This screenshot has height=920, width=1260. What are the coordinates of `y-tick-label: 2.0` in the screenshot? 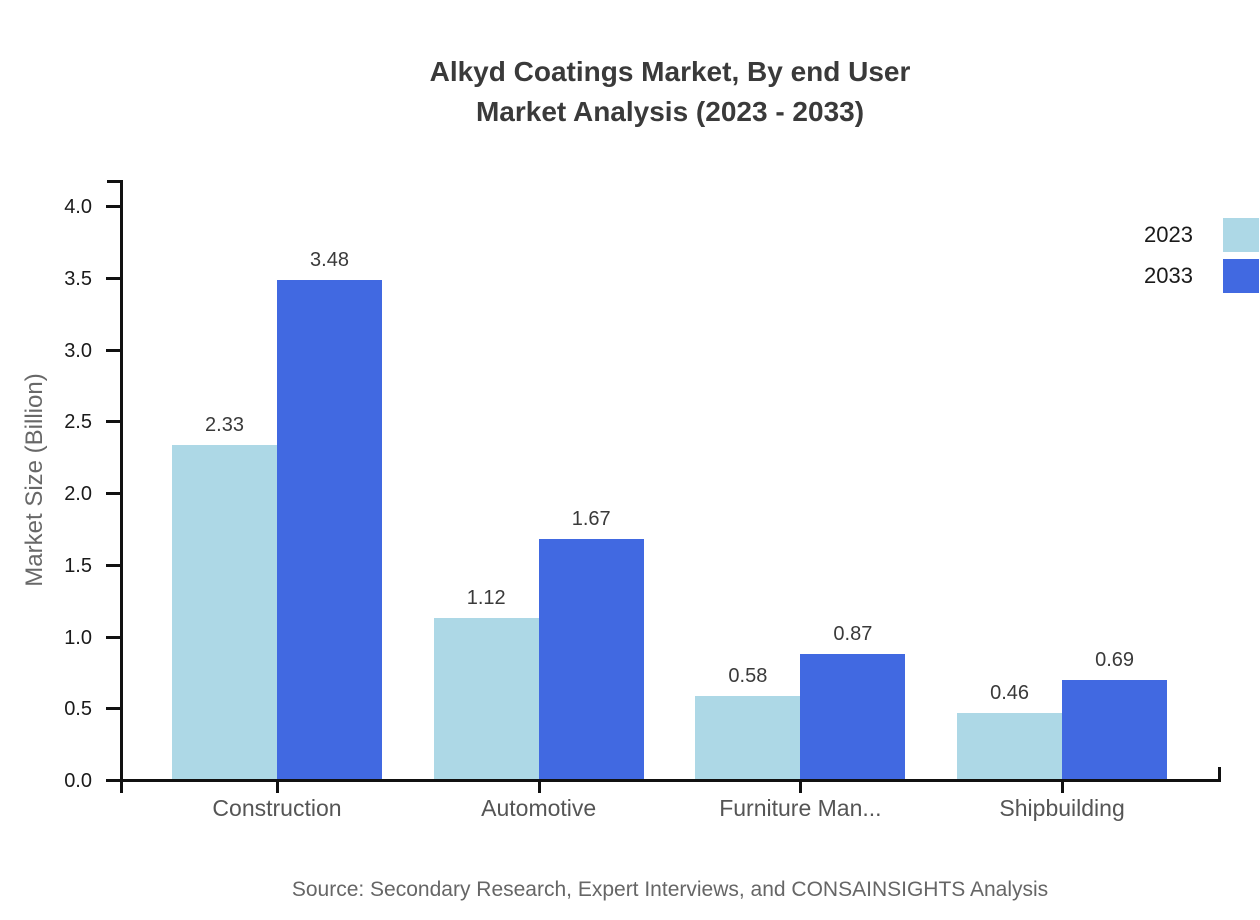 It's located at (78, 494).